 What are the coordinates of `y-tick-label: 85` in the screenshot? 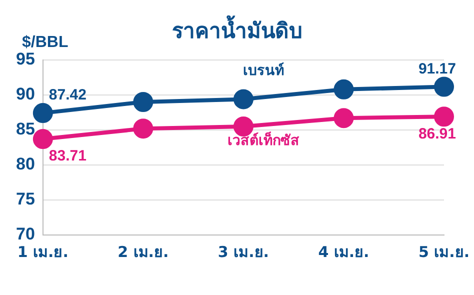 It's located at (25, 129).